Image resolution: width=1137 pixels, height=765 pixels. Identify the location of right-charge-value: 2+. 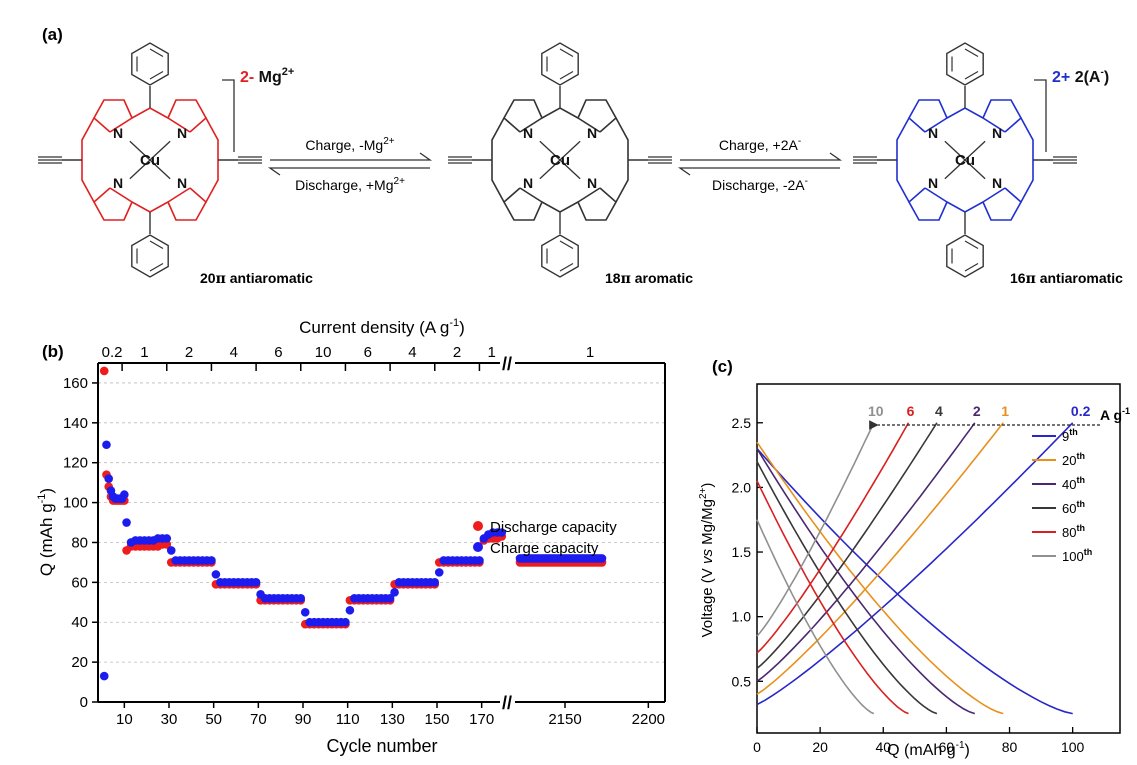
(1061, 77).